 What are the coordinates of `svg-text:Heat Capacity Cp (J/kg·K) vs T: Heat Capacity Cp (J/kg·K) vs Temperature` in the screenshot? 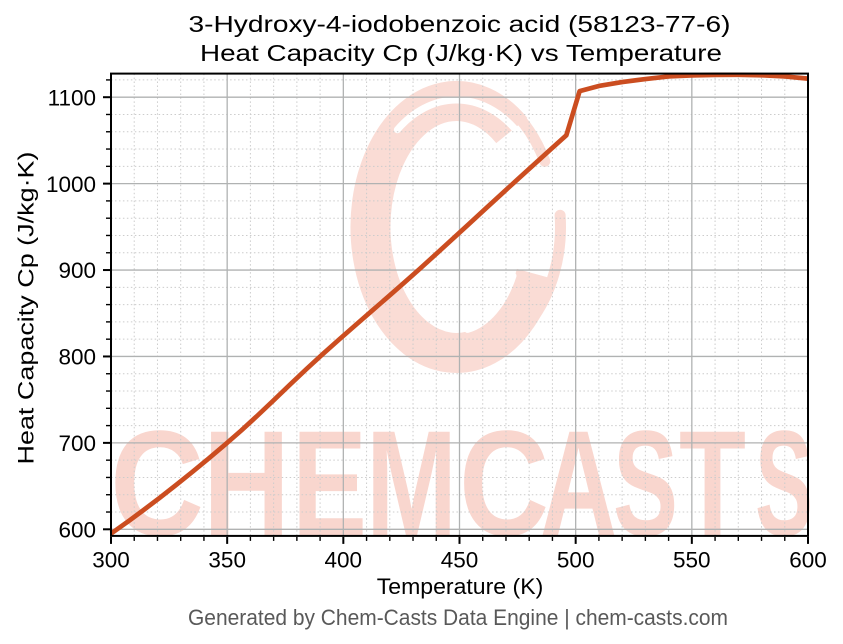 It's located at (461, 53).